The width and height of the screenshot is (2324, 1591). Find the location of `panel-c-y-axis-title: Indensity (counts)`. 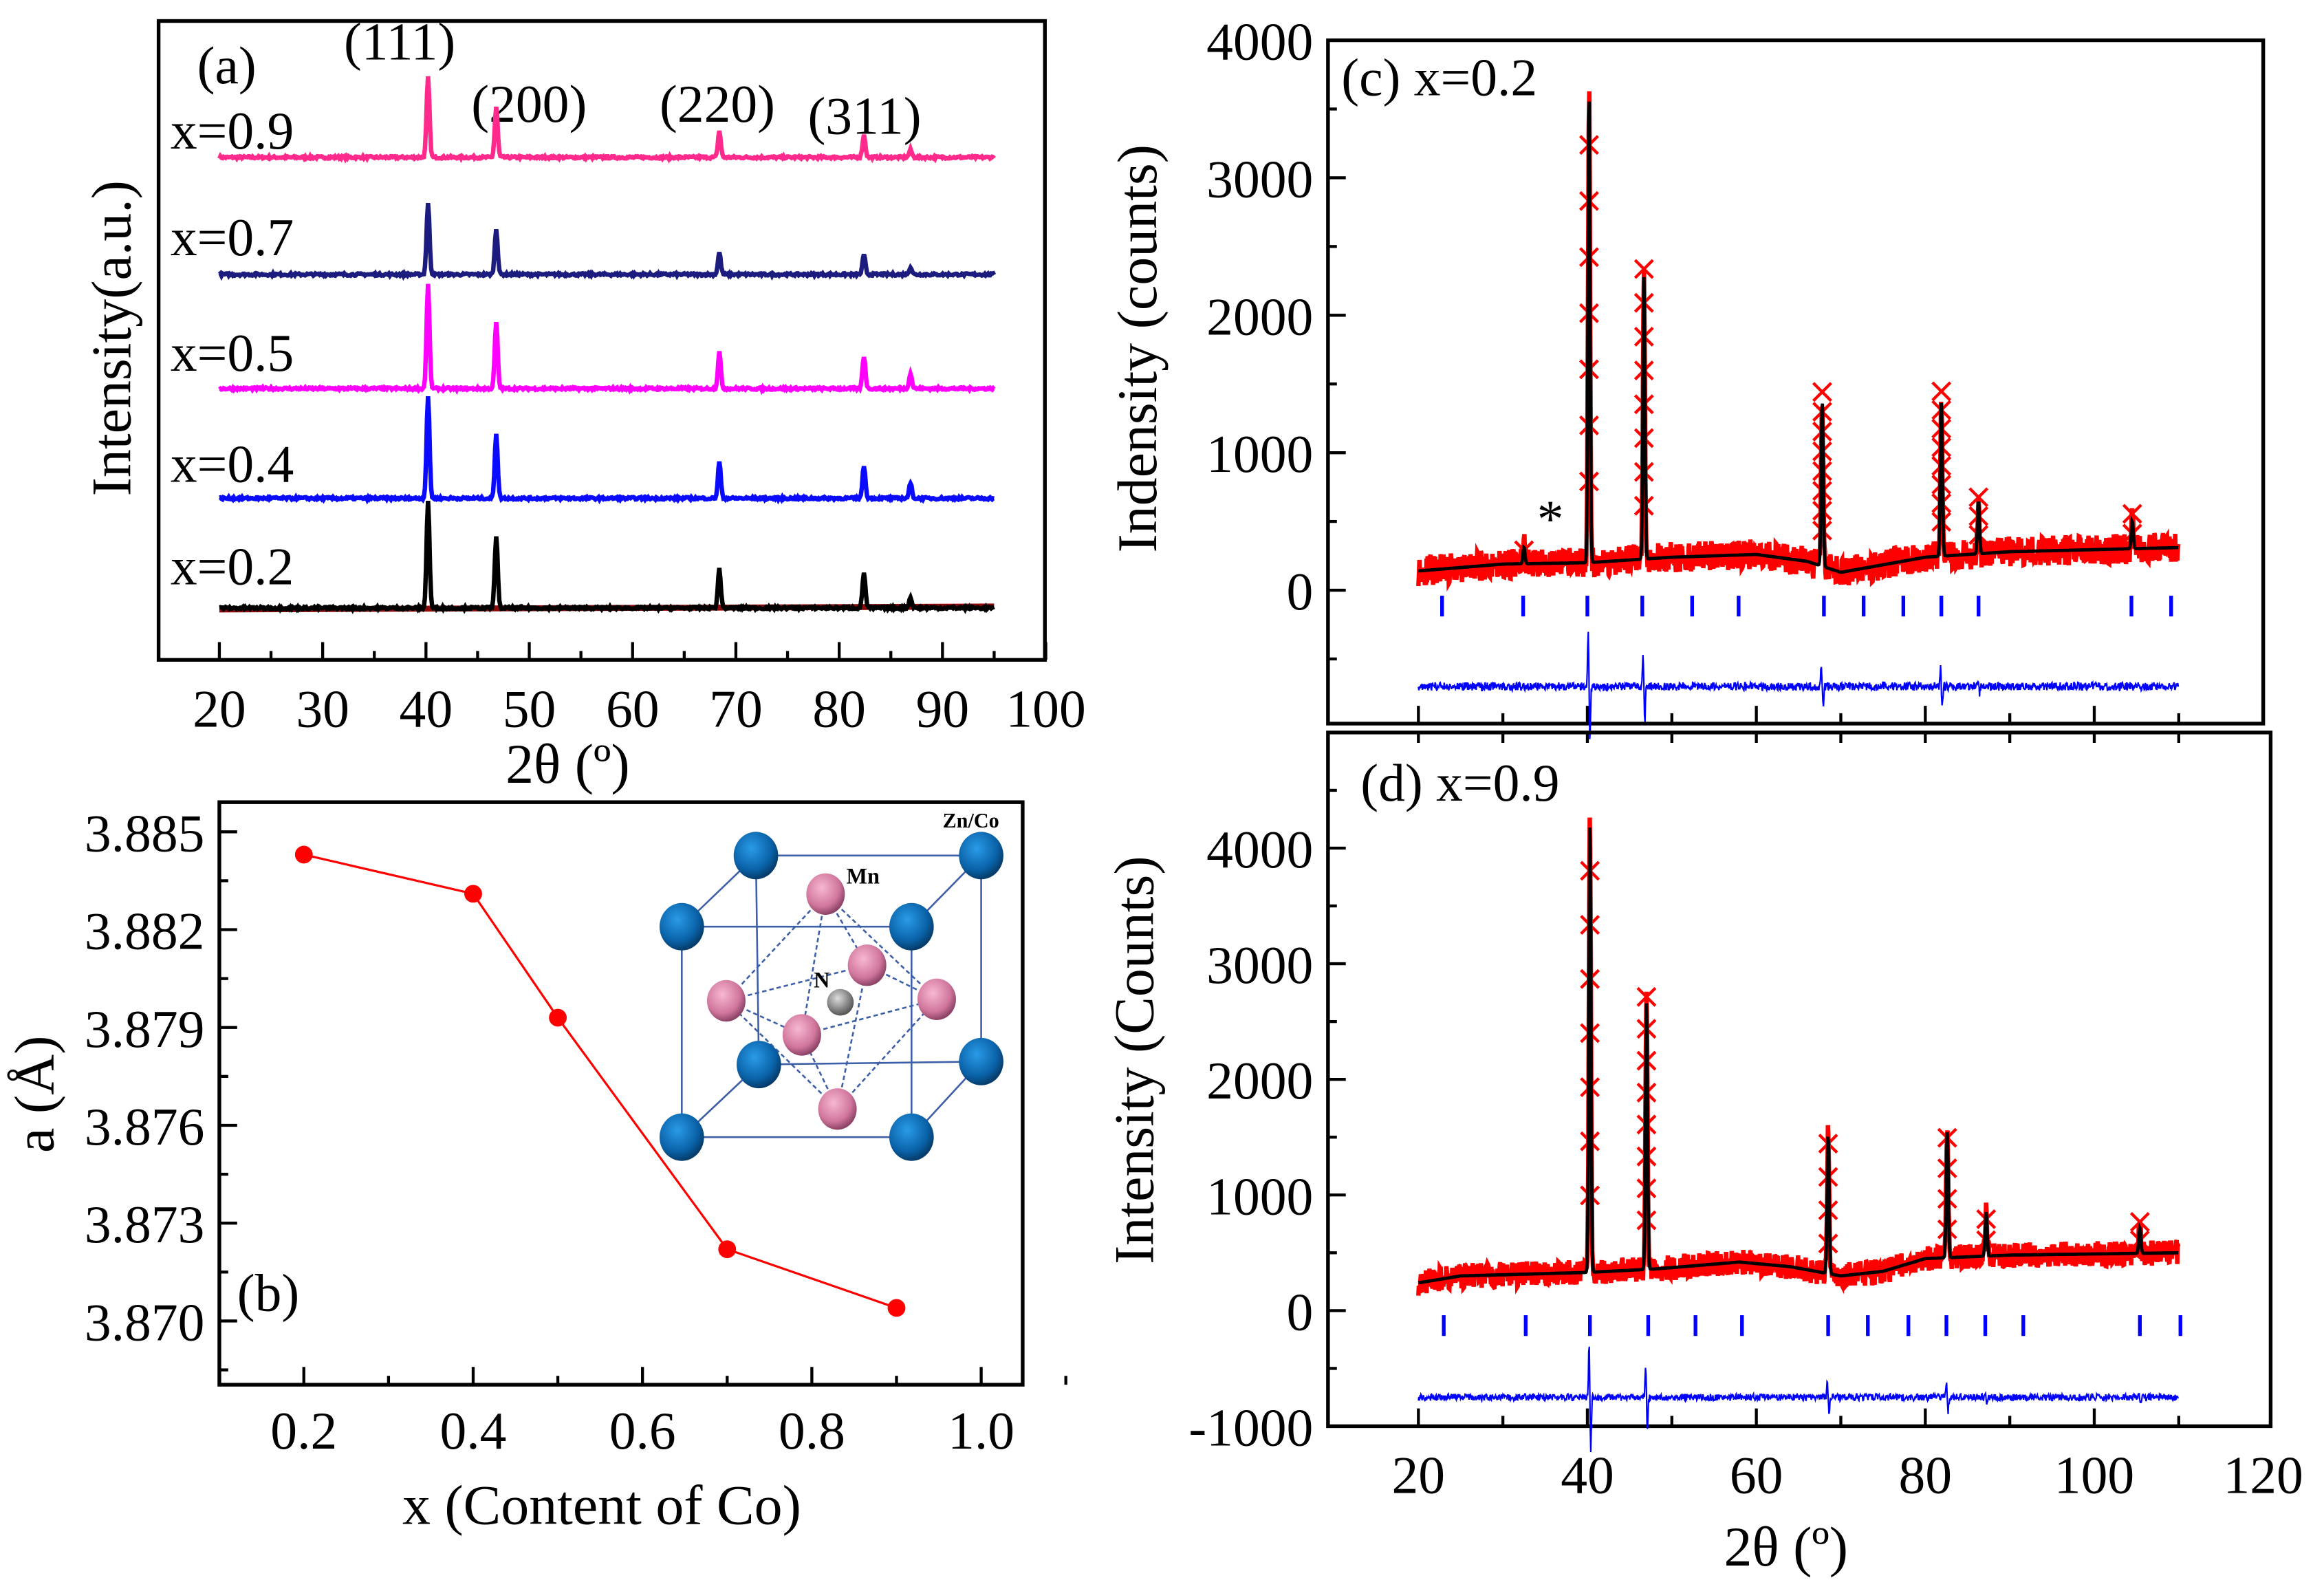

panel-c-y-axis-title: Indensity (counts) is located at coordinates (1137, 348).